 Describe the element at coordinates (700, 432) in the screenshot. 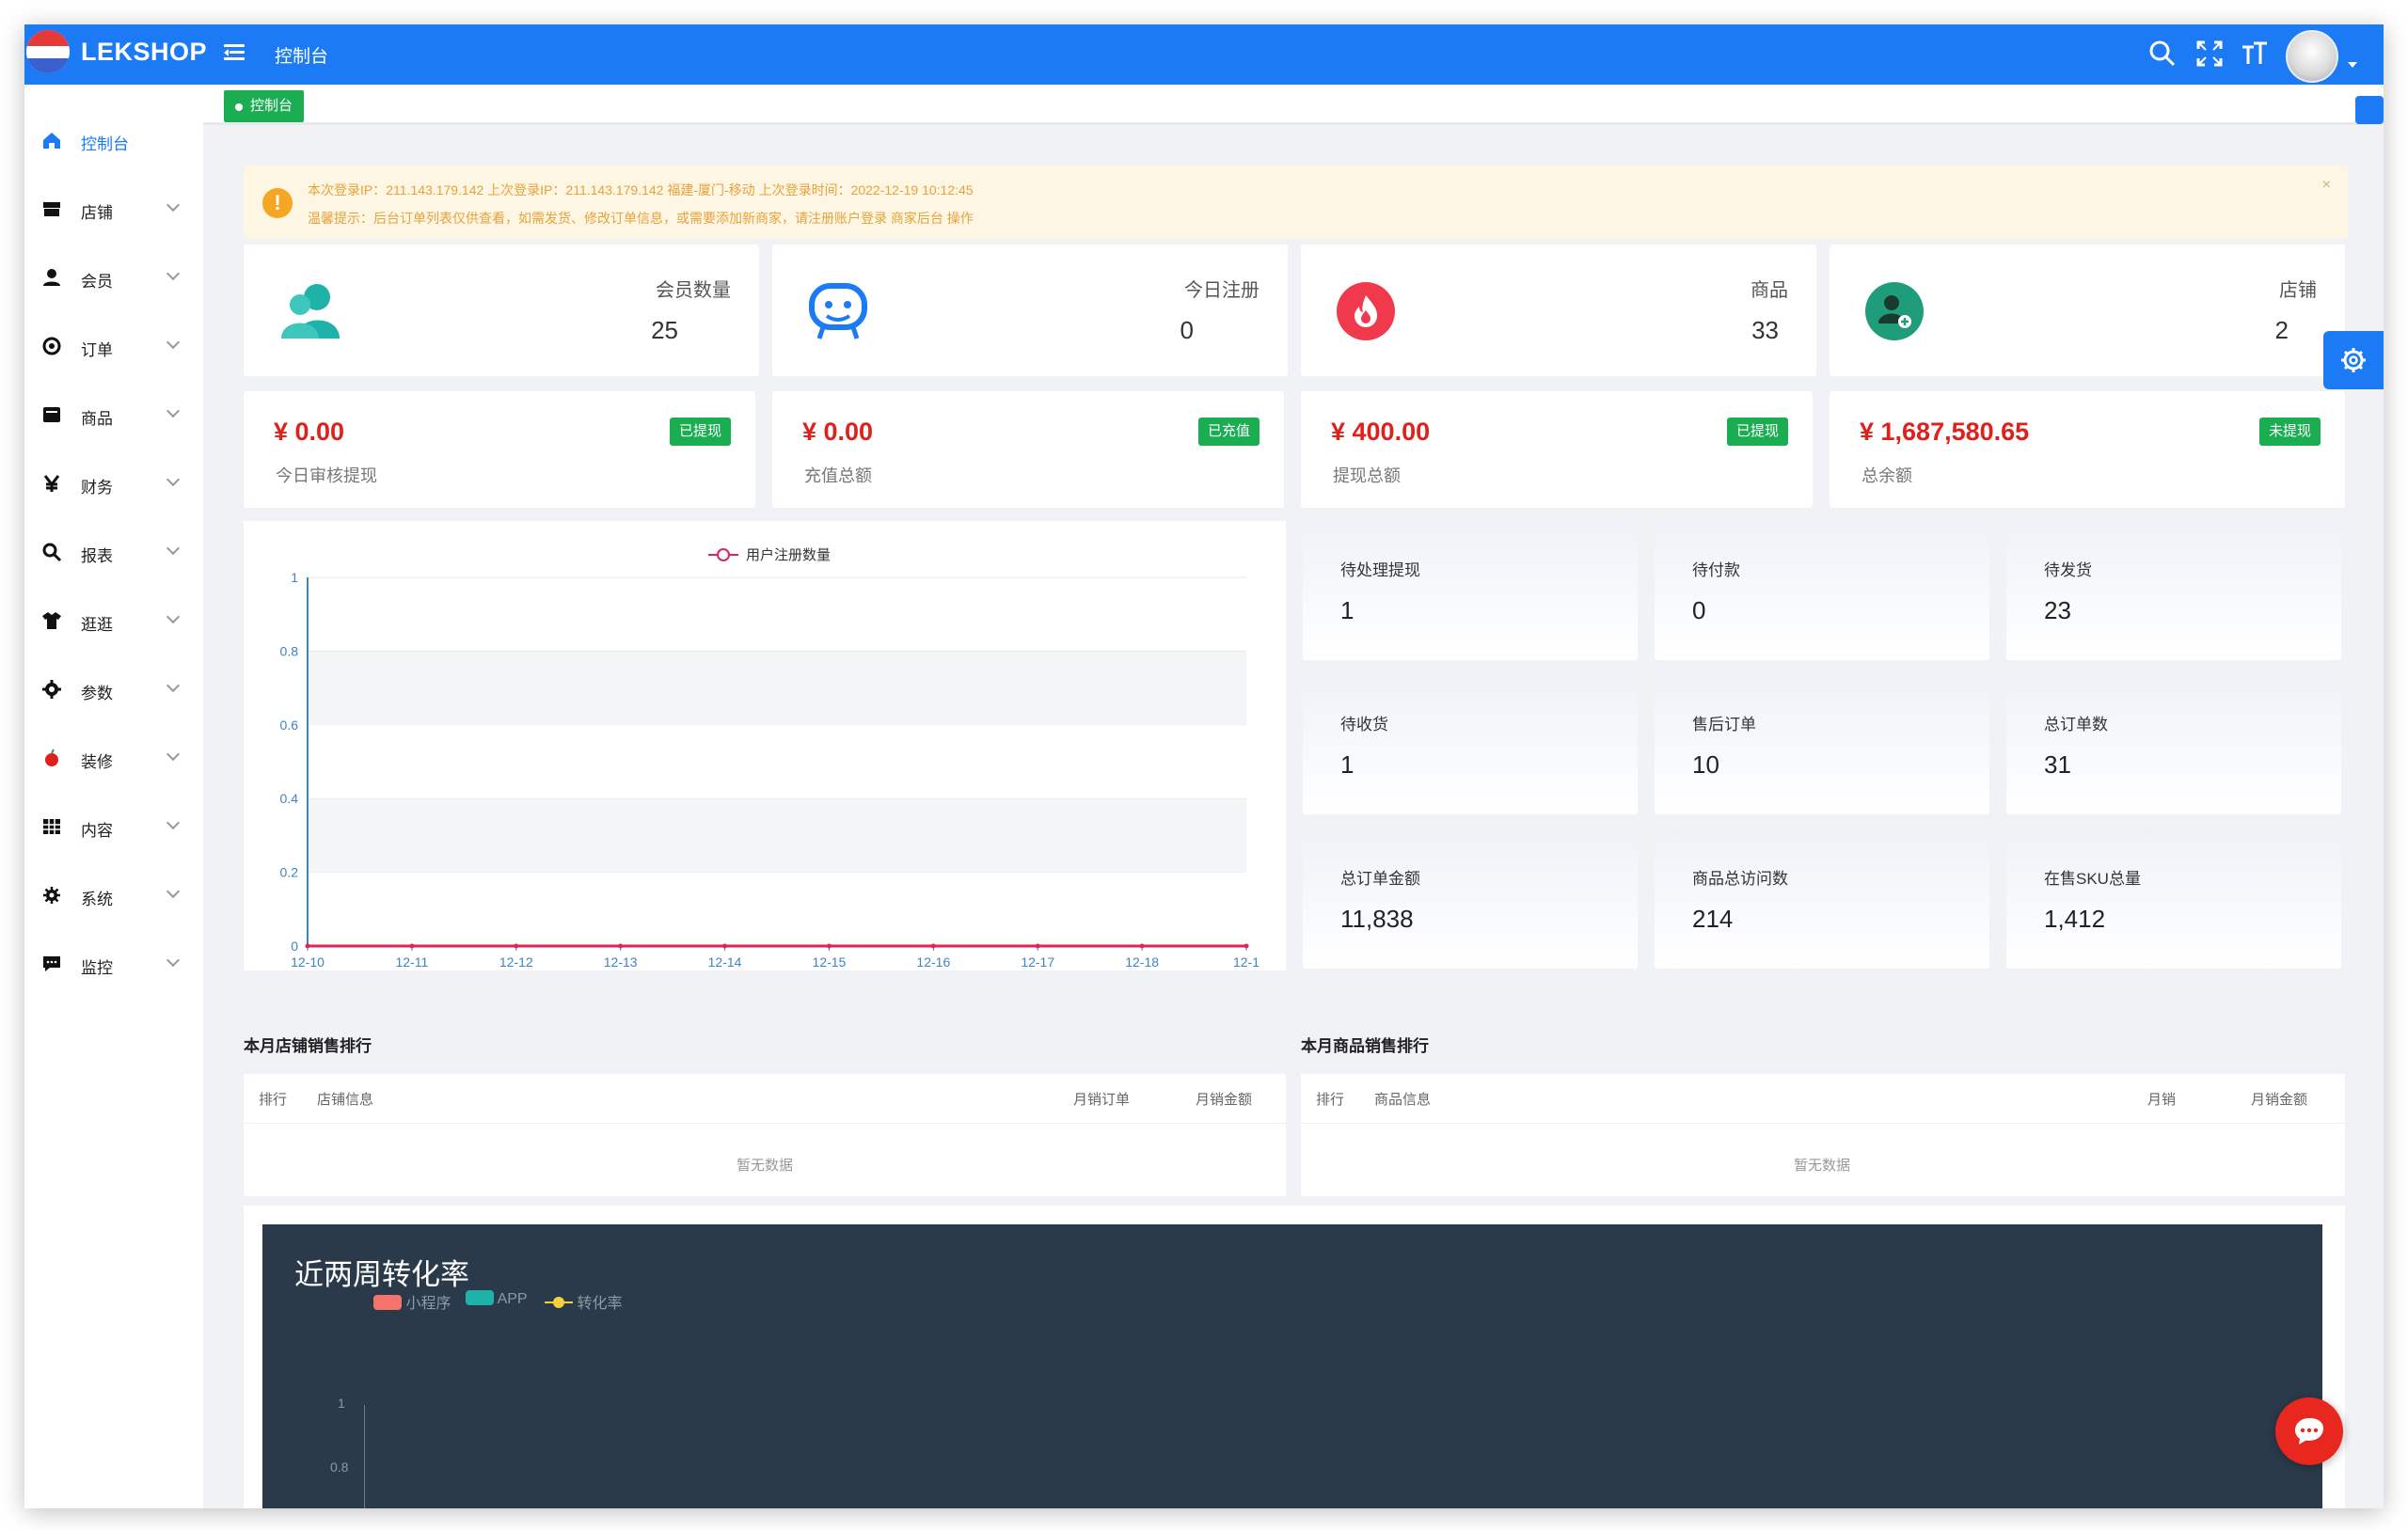

I see `status-badge: 已提现` at that location.